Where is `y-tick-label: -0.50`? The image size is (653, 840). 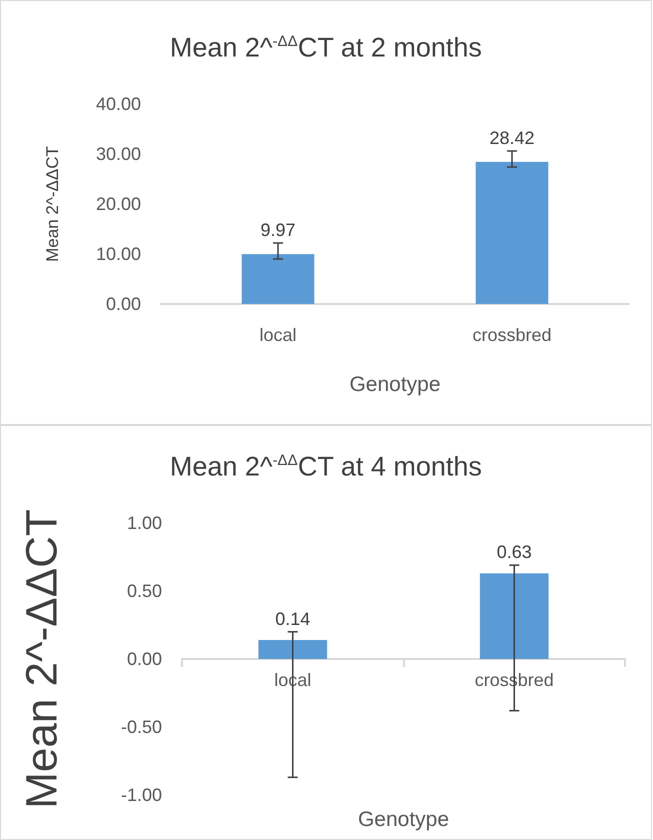 y-tick-label: -0.50 is located at coordinates (141, 727).